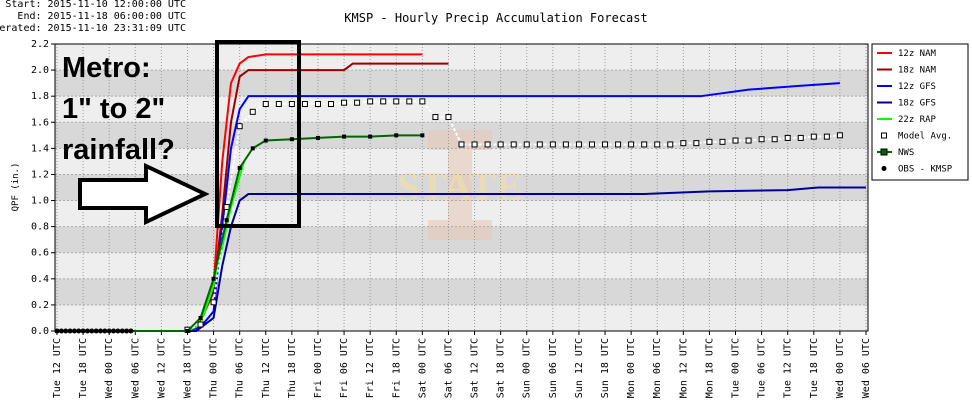 The image size is (972, 403). I want to click on info-generated: Generated: 2015-11-10 23:31:09 UTC, so click(93, 28).